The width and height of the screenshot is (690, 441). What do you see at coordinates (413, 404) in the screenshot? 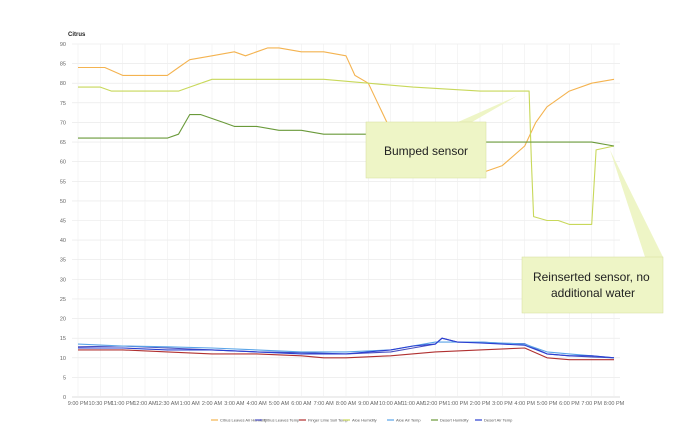
I see `x-tick-label: 11:00 AM` at bounding box center [413, 404].